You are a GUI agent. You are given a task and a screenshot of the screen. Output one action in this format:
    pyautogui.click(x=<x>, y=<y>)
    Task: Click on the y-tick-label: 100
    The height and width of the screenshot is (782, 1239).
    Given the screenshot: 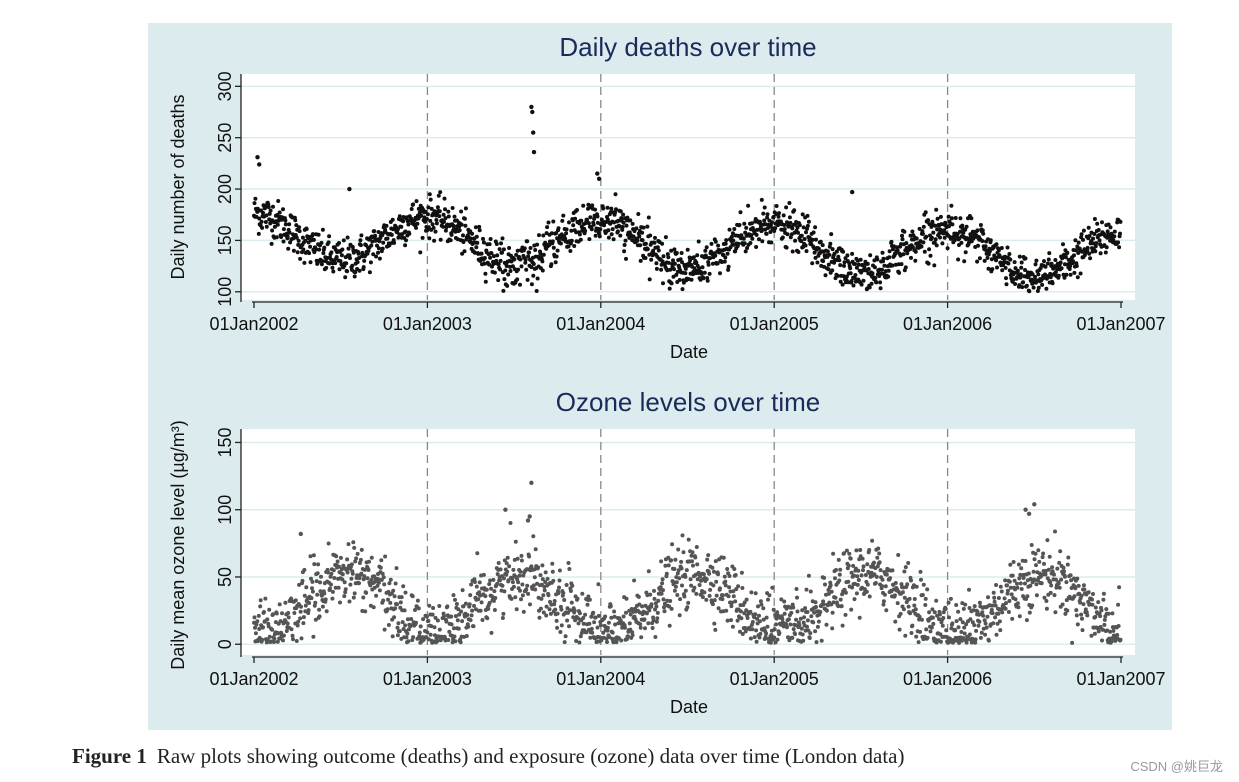 What is the action you would take?
    pyautogui.click(x=225, y=510)
    